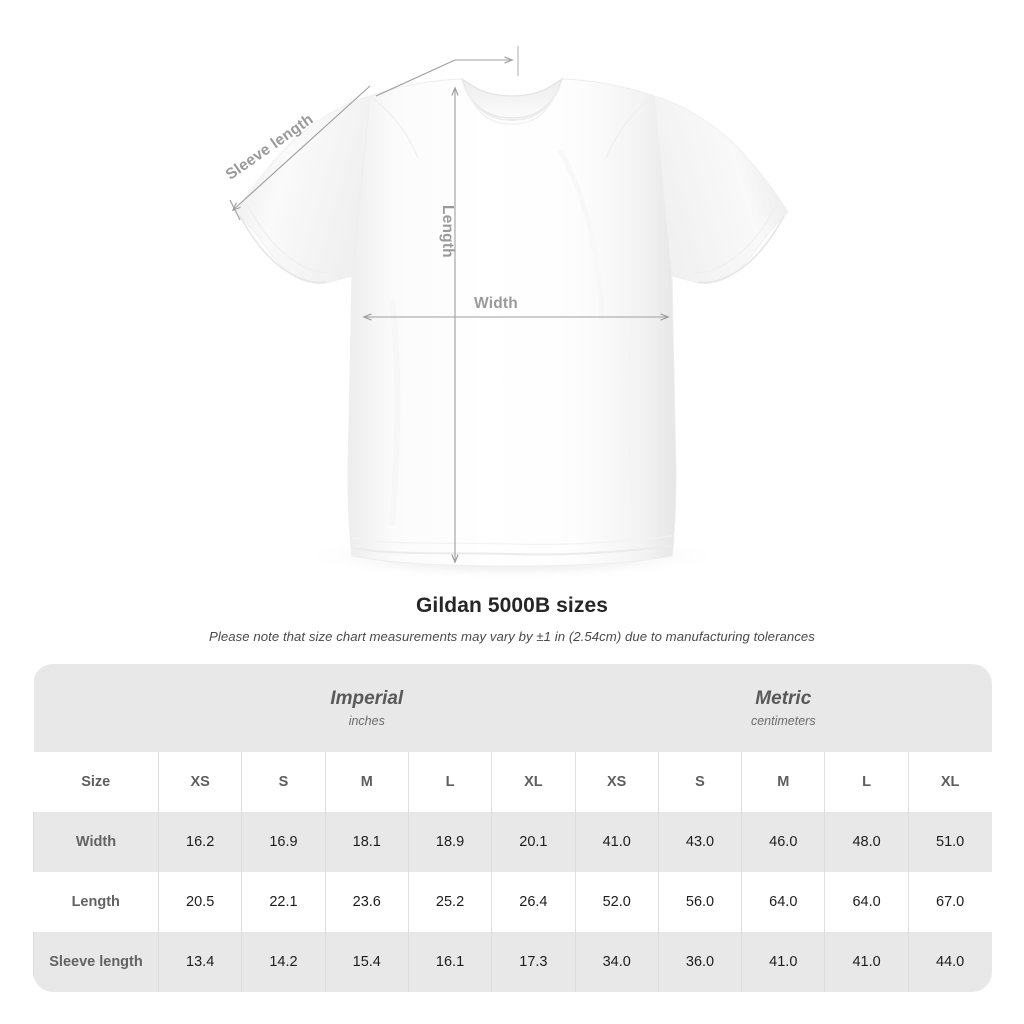 The width and height of the screenshot is (1024, 1024). Describe the element at coordinates (302, 147) in the screenshot. I see `sleeve-length-arrow` at that location.